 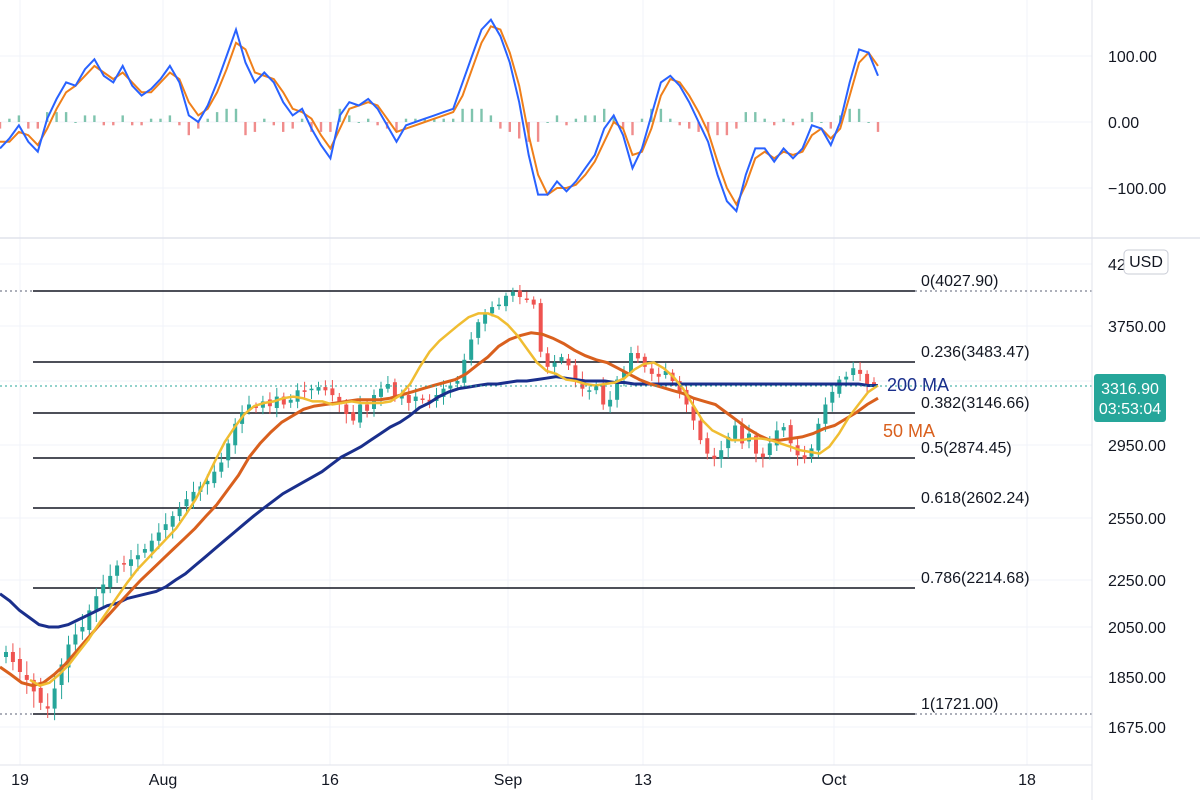 I want to click on time-tick-label: 13, so click(x=643, y=780).